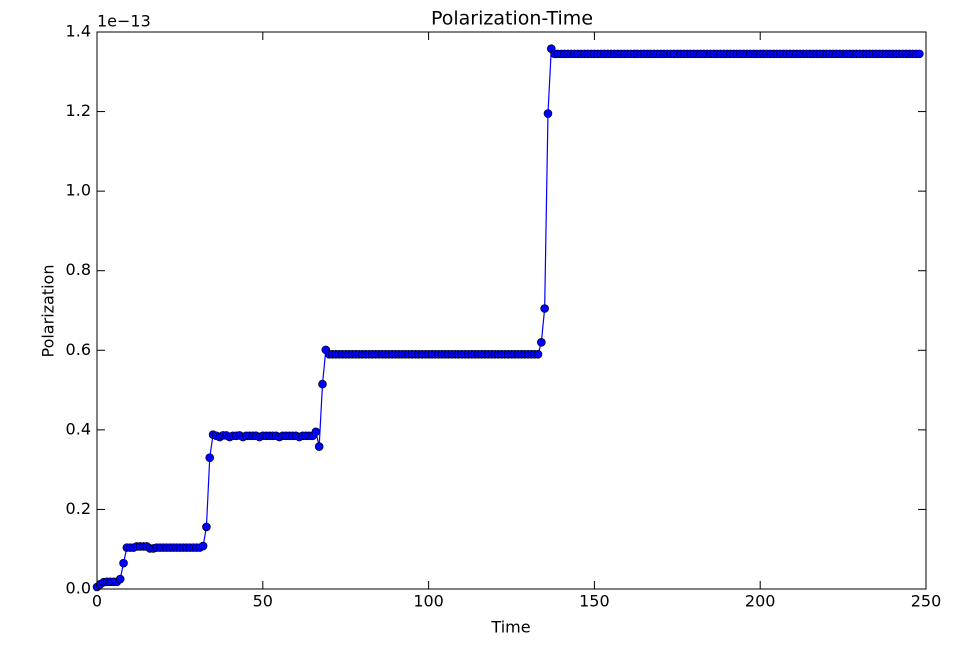 The image size is (975, 655). What do you see at coordinates (124, 21) in the screenshot?
I see `y-offset-label: 1e−13` at bounding box center [124, 21].